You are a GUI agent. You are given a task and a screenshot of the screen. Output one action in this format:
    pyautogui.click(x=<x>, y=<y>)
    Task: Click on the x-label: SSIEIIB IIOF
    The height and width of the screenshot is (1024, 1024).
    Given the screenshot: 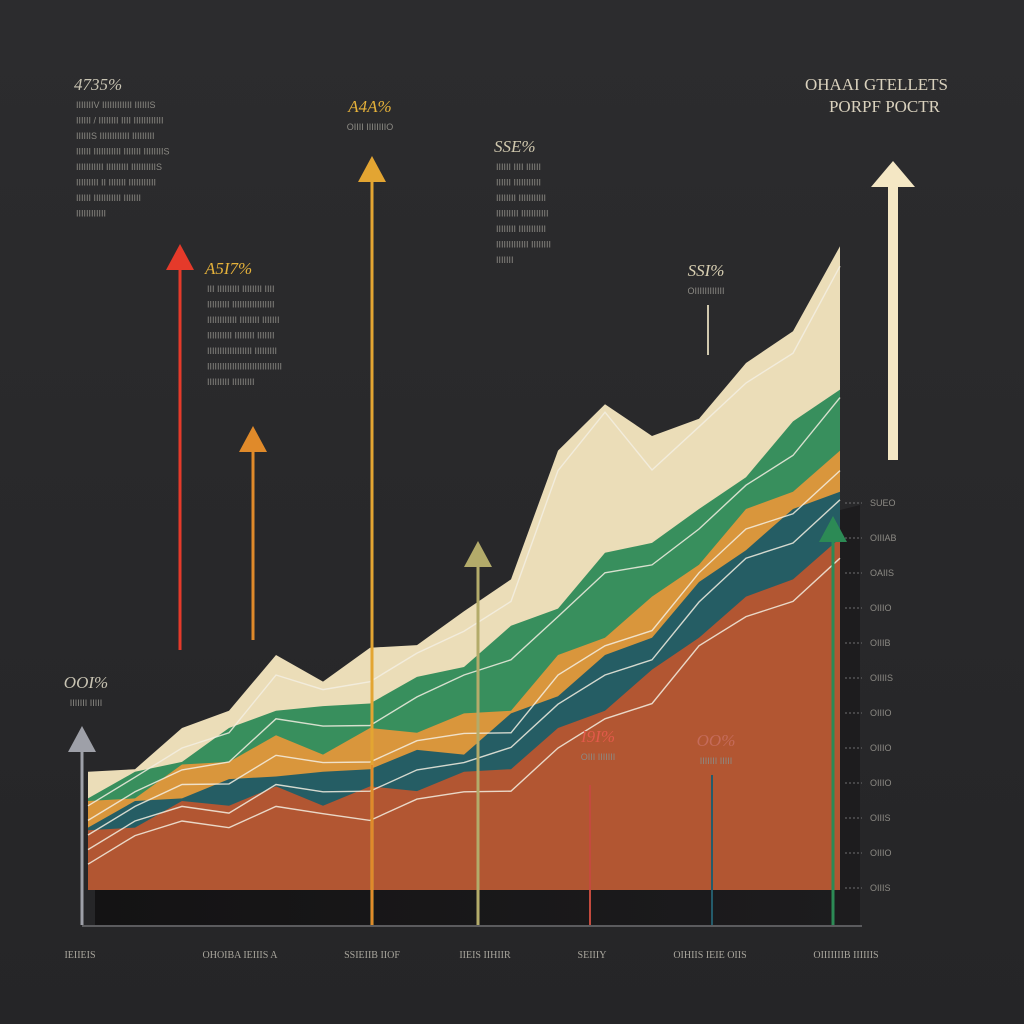 What is the action you would take?
    pyautogui.click(x=372, y=955)
    